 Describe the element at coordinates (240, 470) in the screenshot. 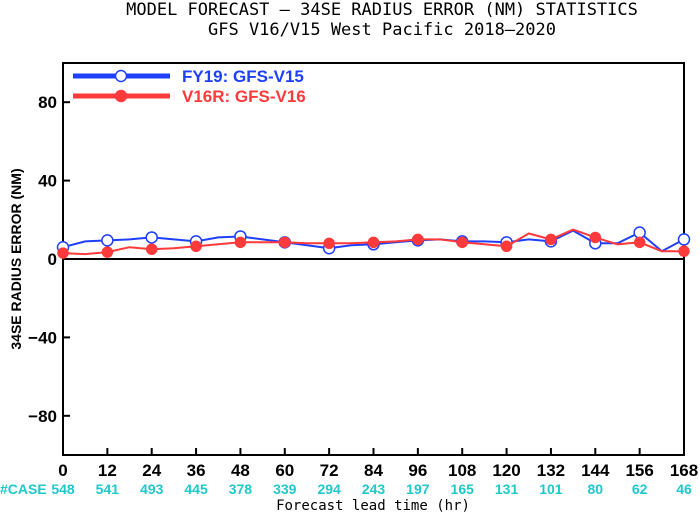

I see `x-tick-label: 48` at that location.